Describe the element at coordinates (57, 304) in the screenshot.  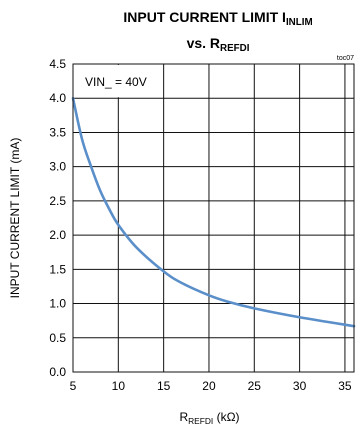
I see `y-tick-label: 1.0` at that location.